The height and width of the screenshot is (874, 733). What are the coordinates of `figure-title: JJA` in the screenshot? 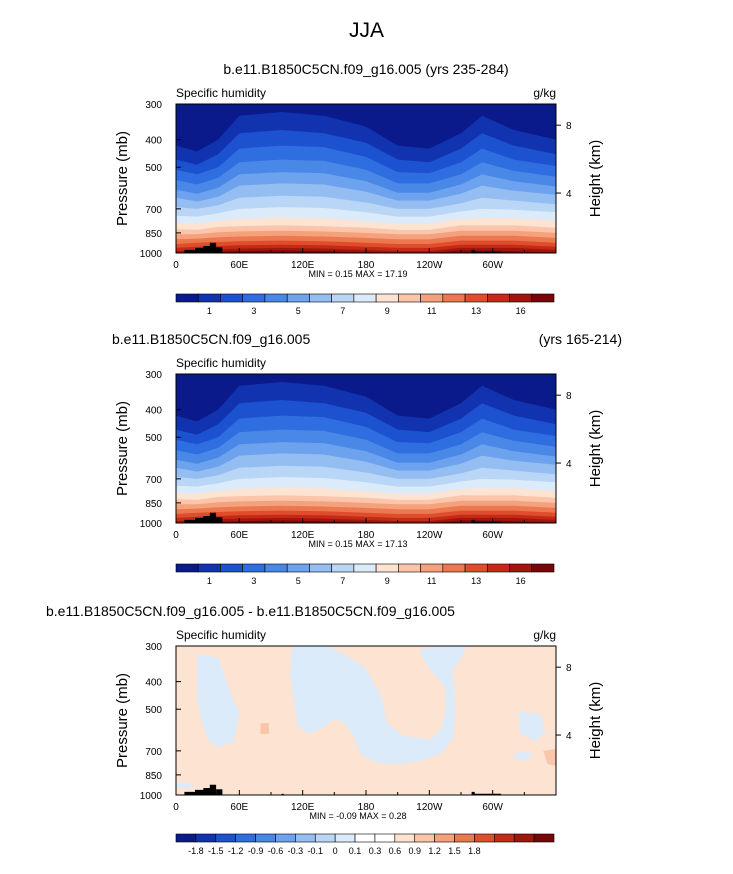 It's located at (366, 30).